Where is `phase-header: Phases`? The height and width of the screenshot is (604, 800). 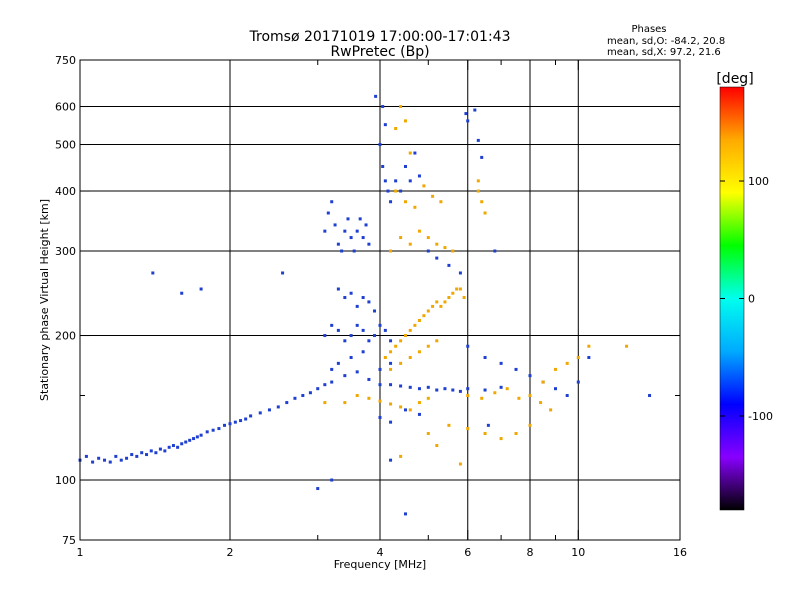
phase-header: Phases is located at coordinates (648, 29).